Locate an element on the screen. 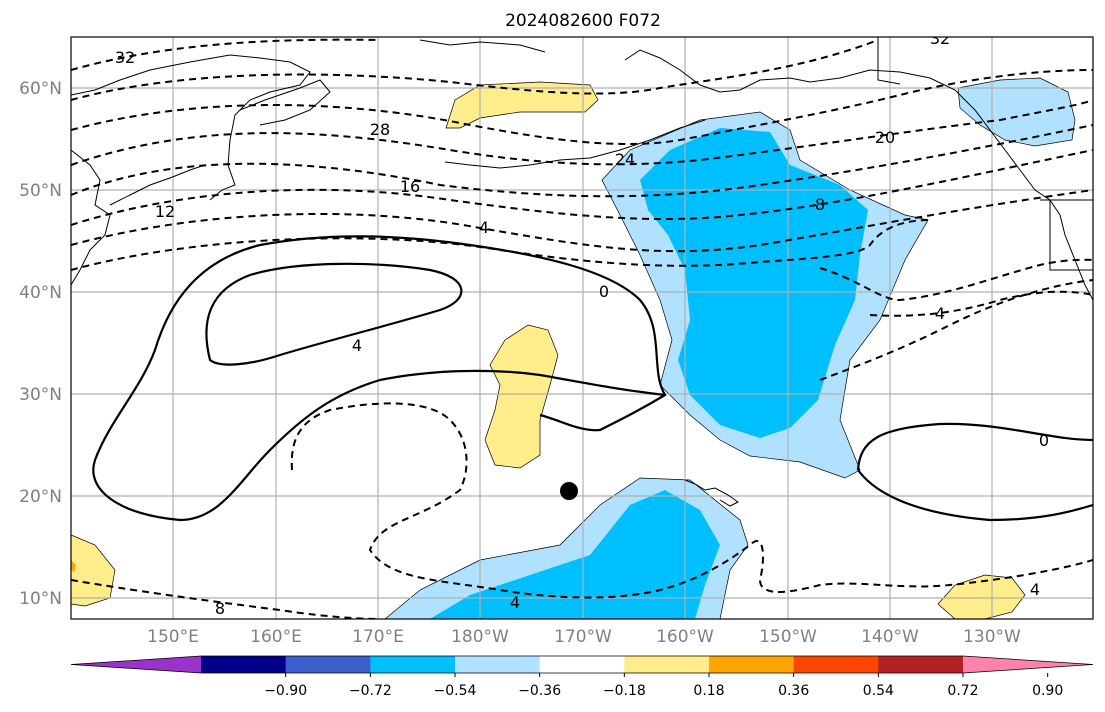  colorbar-extend-high is located at coordinates (1028, 664).